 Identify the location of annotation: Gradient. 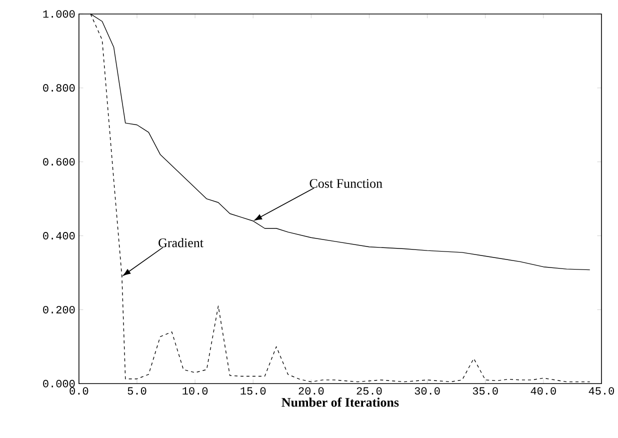
(181, 243).